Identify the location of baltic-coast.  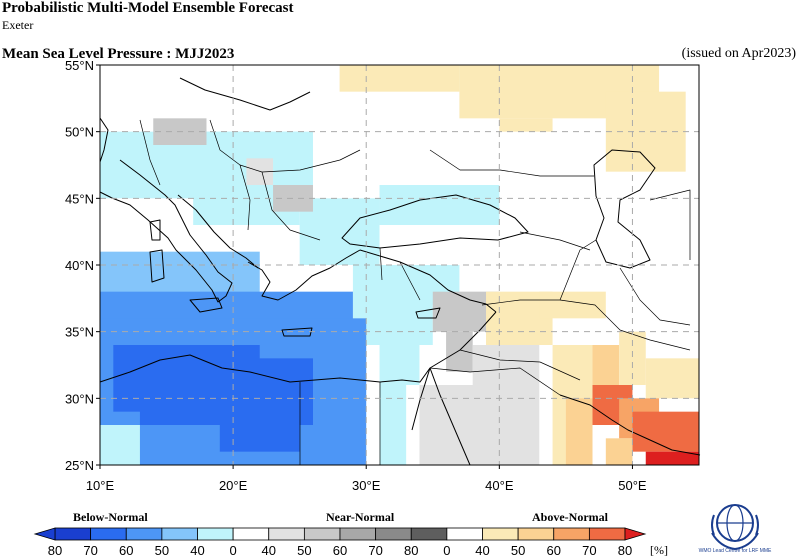
(245, 94).